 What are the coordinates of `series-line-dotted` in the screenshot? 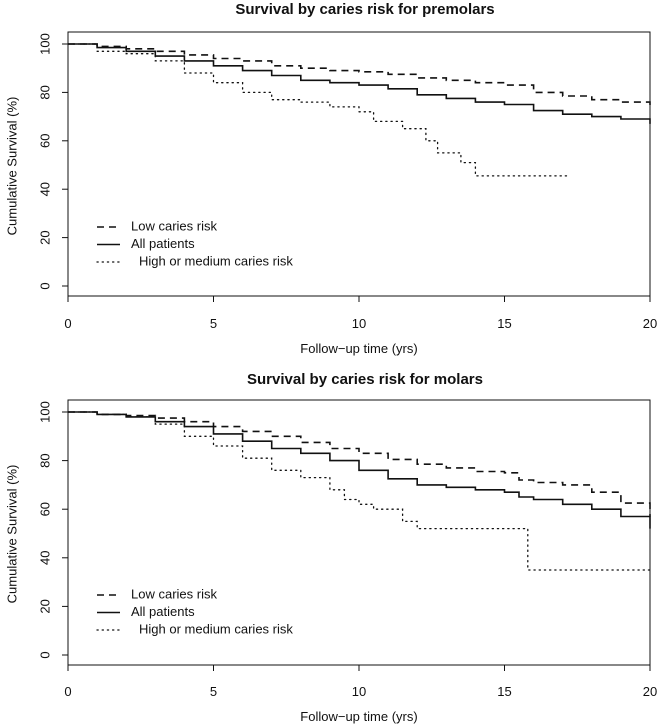 It's located at (318, 110).